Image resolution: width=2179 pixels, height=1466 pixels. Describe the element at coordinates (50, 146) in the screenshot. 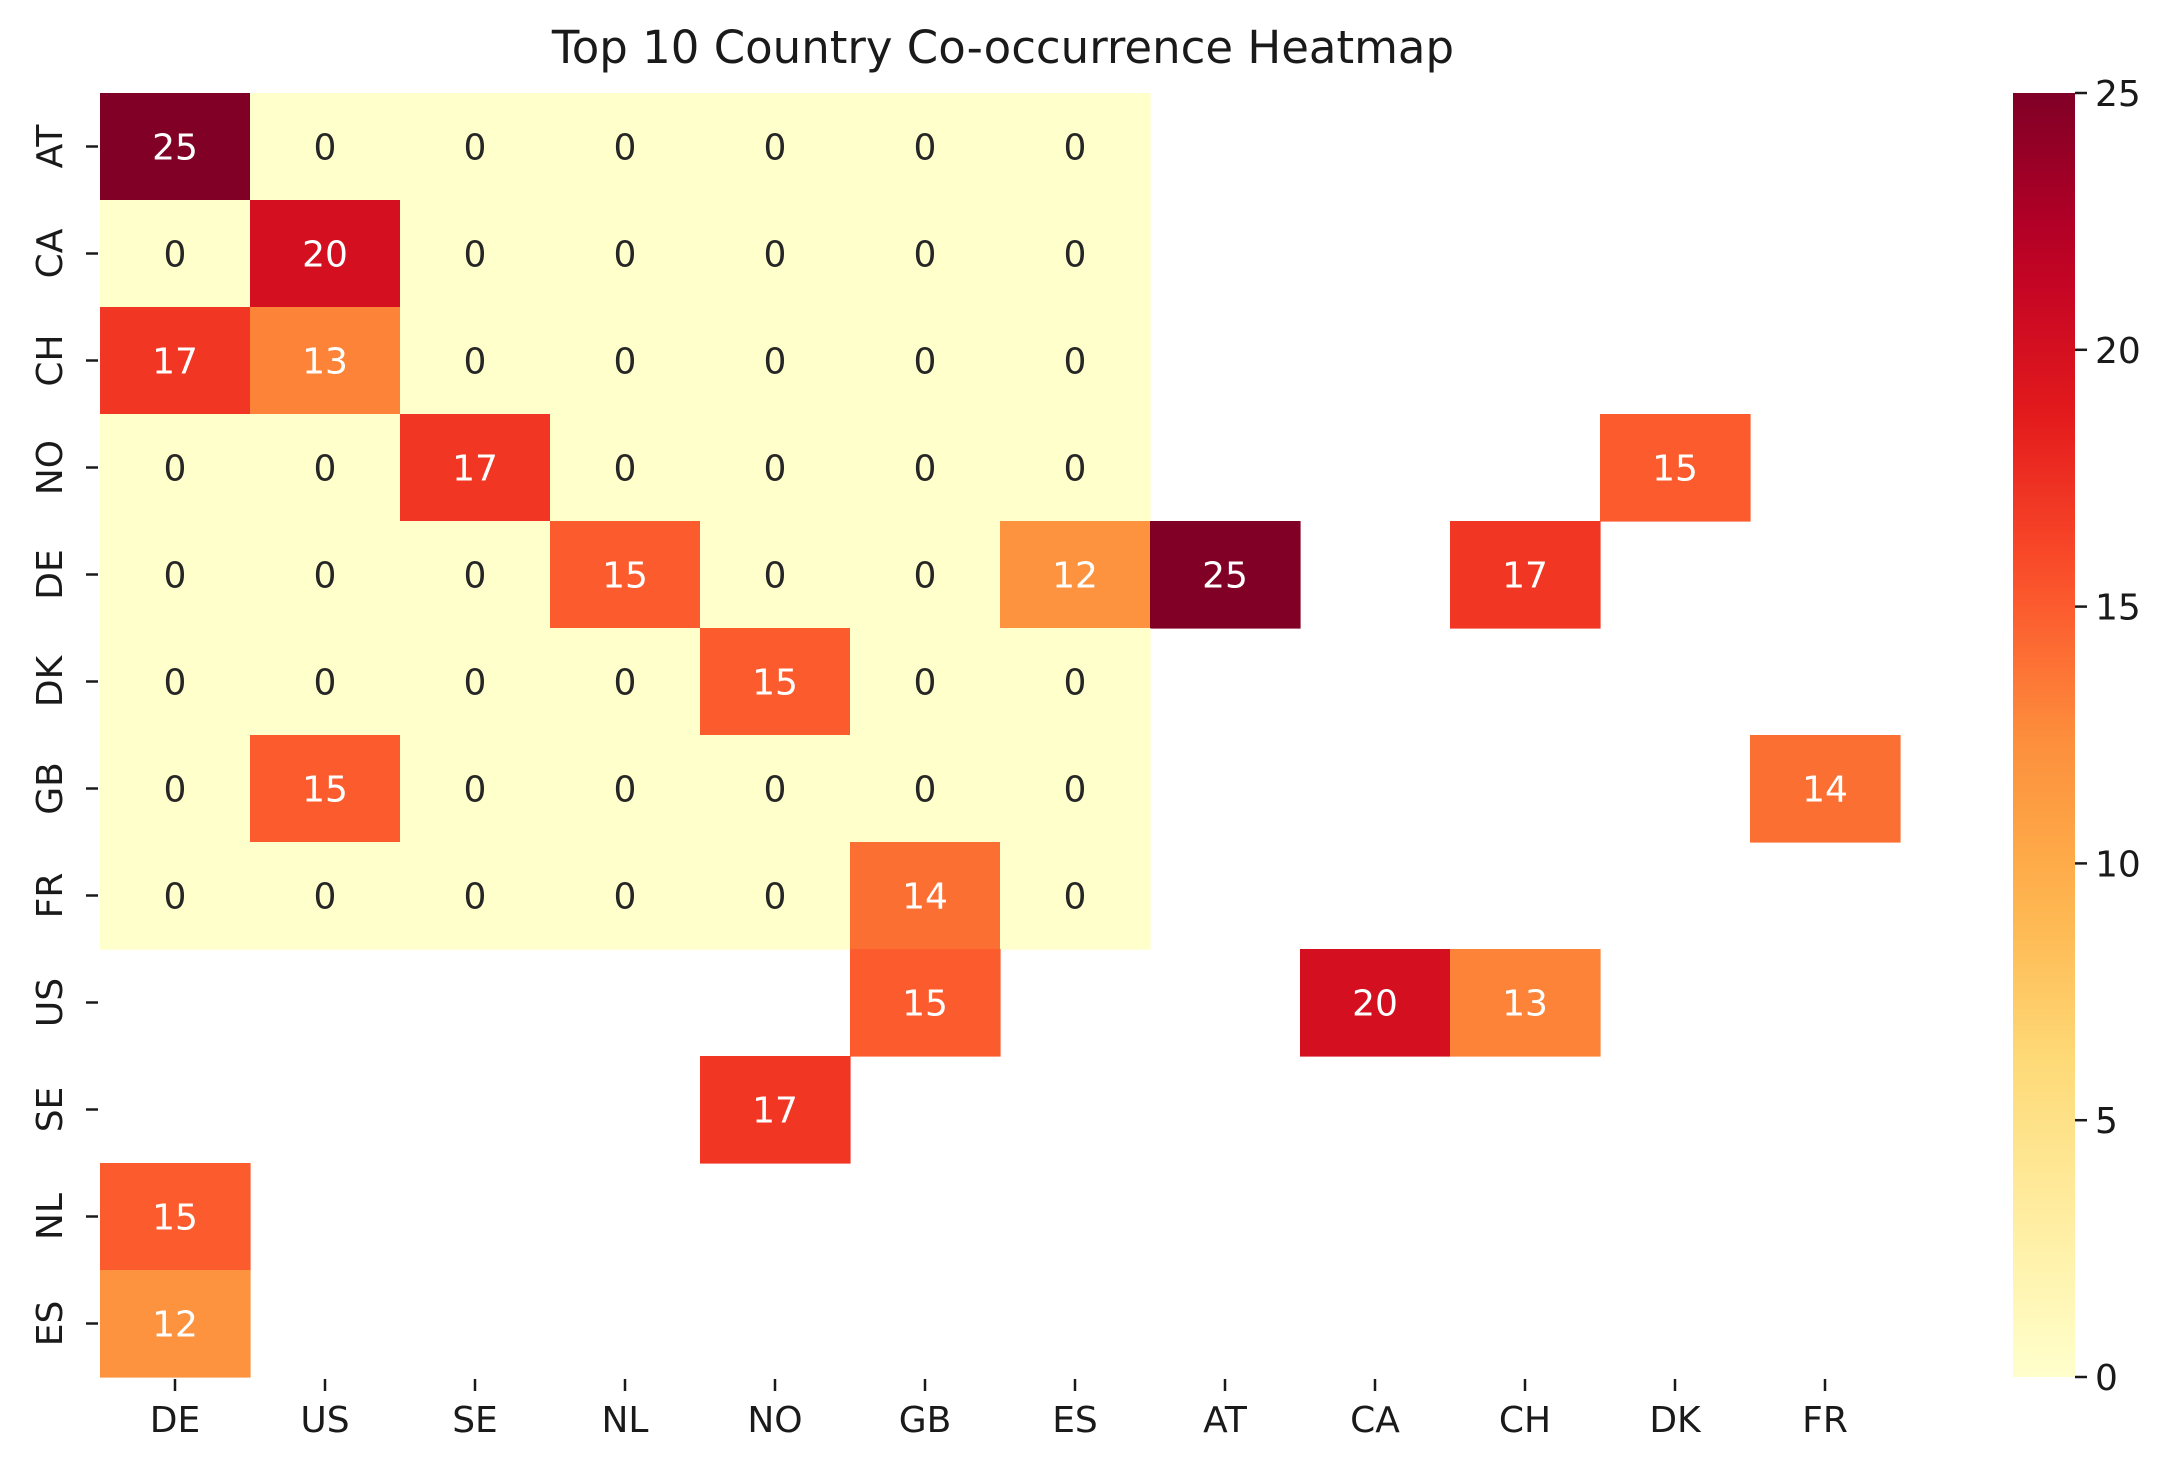

I see `y-tick-label: AT` at that location.